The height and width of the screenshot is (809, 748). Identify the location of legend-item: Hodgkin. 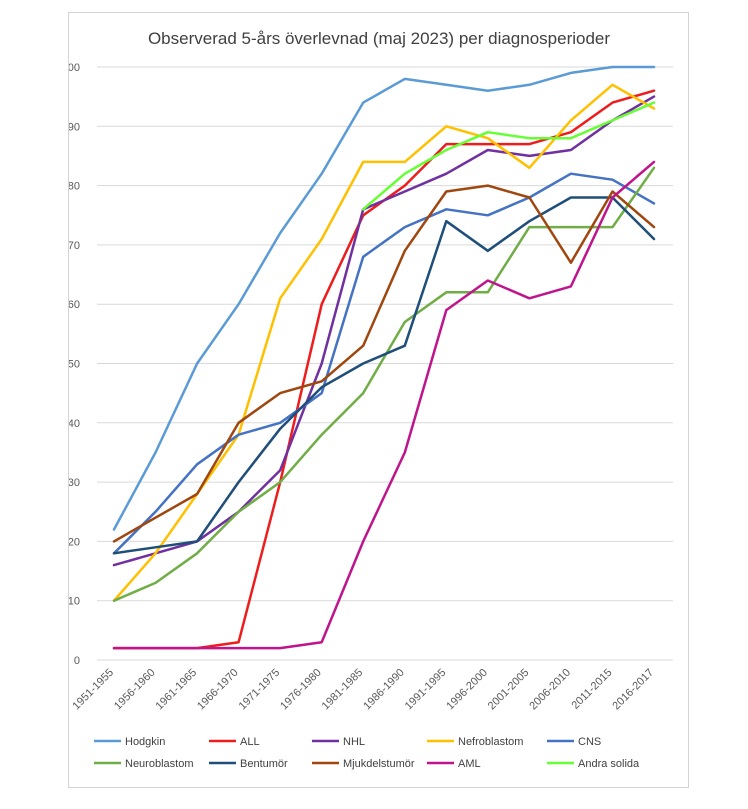
(129, 742).